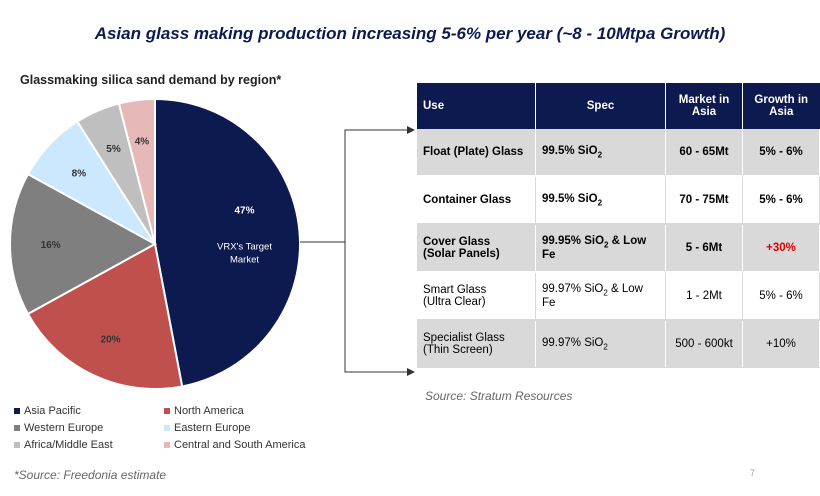 Image resolution: width=820 pixels, height=496 pixels. What do you see at coordinates (499, 396) in the screenshot?
I see `table-source: Source: Stratum Resources` at bounding box center [499, 396].